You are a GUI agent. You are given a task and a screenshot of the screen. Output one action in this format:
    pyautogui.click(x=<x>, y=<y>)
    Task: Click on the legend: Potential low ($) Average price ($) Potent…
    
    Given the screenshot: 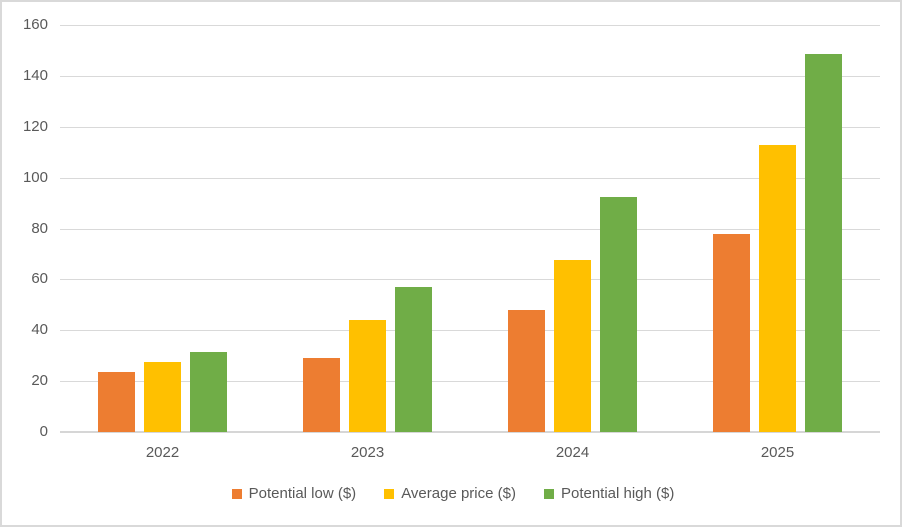 What is the action you would take?
    pyautogui.click(x=451, y=493)
    